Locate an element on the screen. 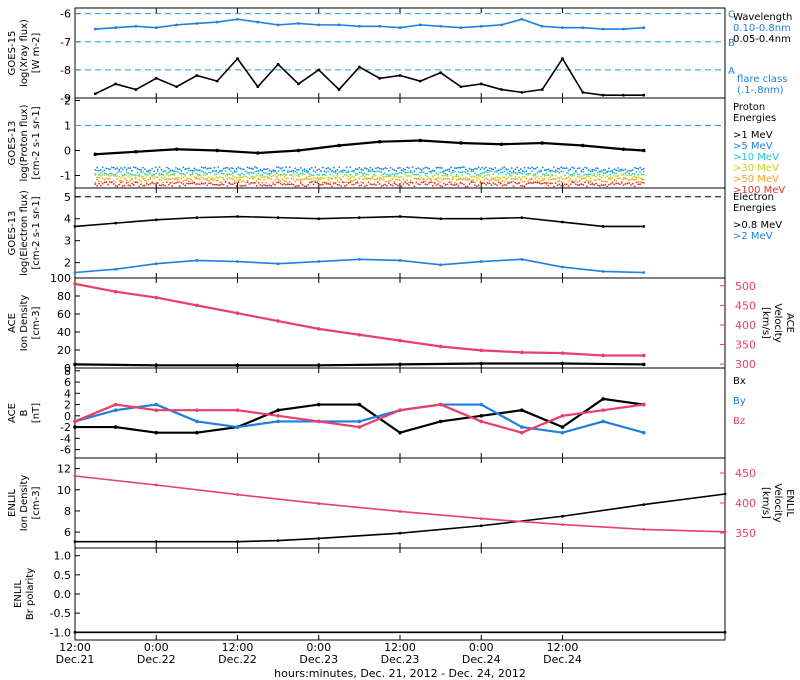 The width and height of the screenshot is (800, 680). x-tick-time: 12:00 is located at coordinates (75, 647).